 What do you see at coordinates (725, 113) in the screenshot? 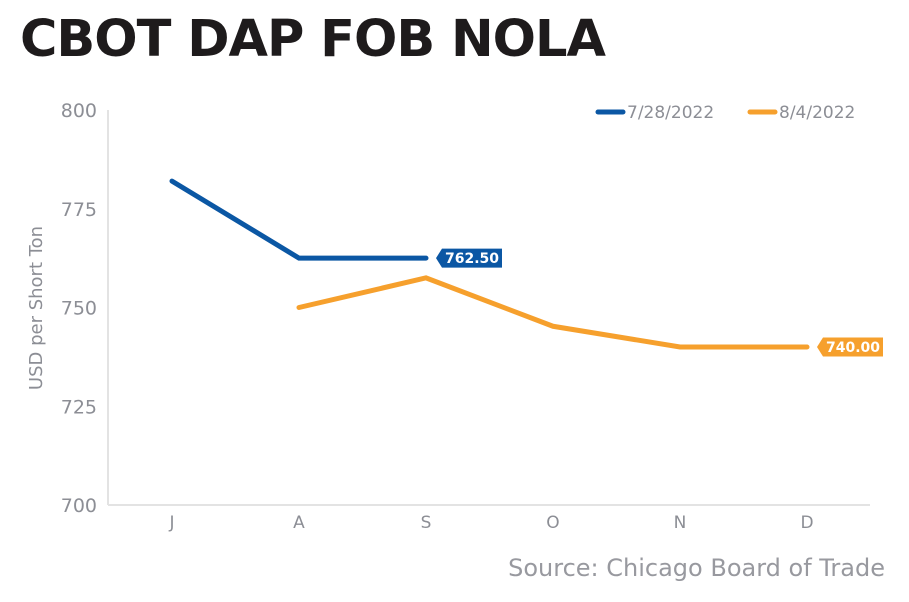
I see `legend: 7/28/2022 8/4/2022` at bounding box center [725, 113].